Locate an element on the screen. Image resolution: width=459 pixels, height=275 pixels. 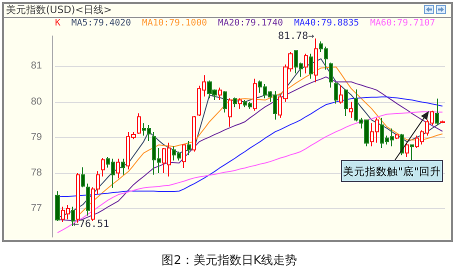
text: 图2：美元指数日K线走势 is located at coordinates (229, 260).